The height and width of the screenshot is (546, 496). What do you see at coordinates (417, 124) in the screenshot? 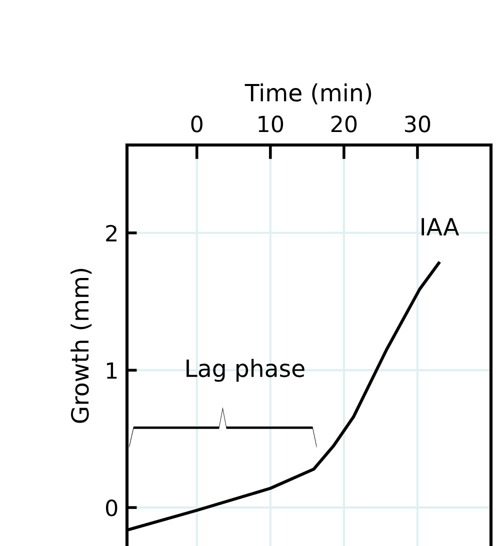
I see `x-tick-label: 30` at bounding box center [417, 124].